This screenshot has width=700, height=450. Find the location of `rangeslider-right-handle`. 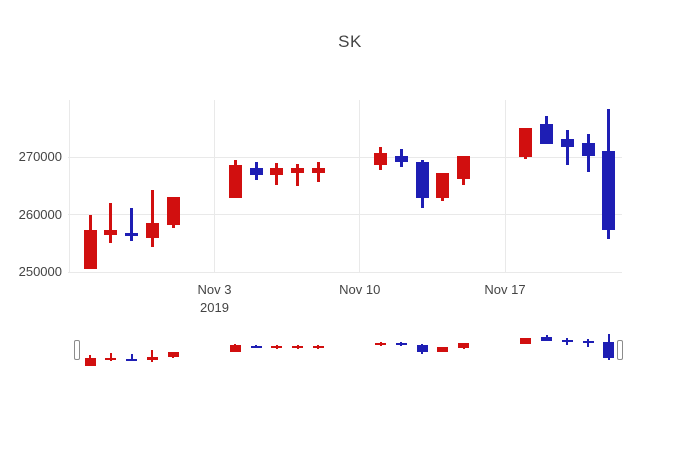

rangeslider-right-handle is located at coordinates (620, 350).